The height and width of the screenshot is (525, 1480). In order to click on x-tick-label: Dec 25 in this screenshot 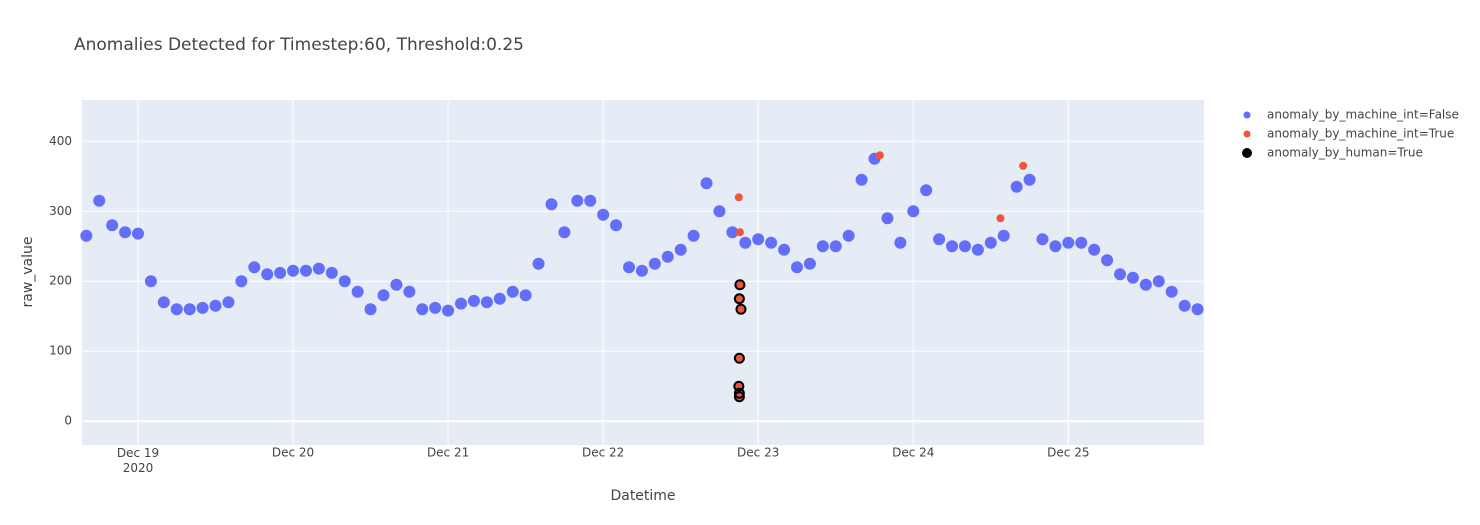, I will do `click(1068, 453)`.